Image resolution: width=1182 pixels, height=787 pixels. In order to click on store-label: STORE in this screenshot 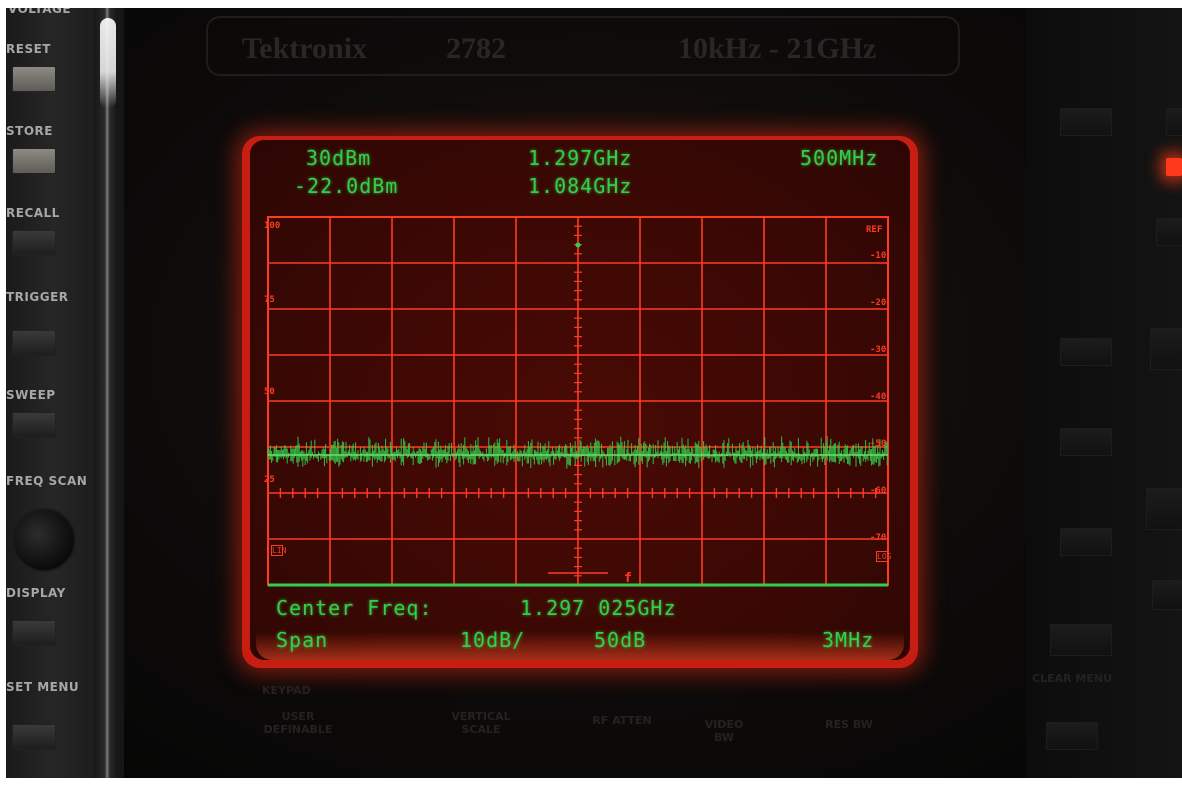, I will do `click(29, 131)`.